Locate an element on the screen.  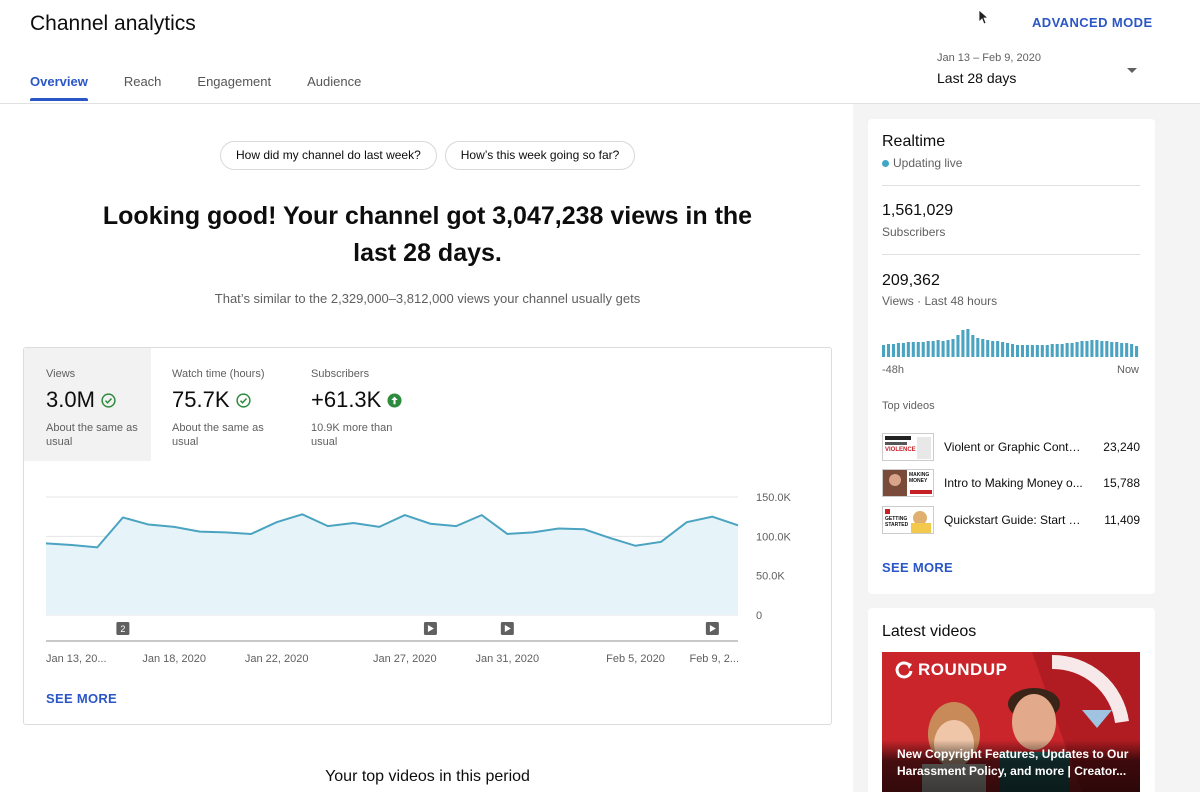
spark-left-label: -48h is located at coordinates (893, 370).